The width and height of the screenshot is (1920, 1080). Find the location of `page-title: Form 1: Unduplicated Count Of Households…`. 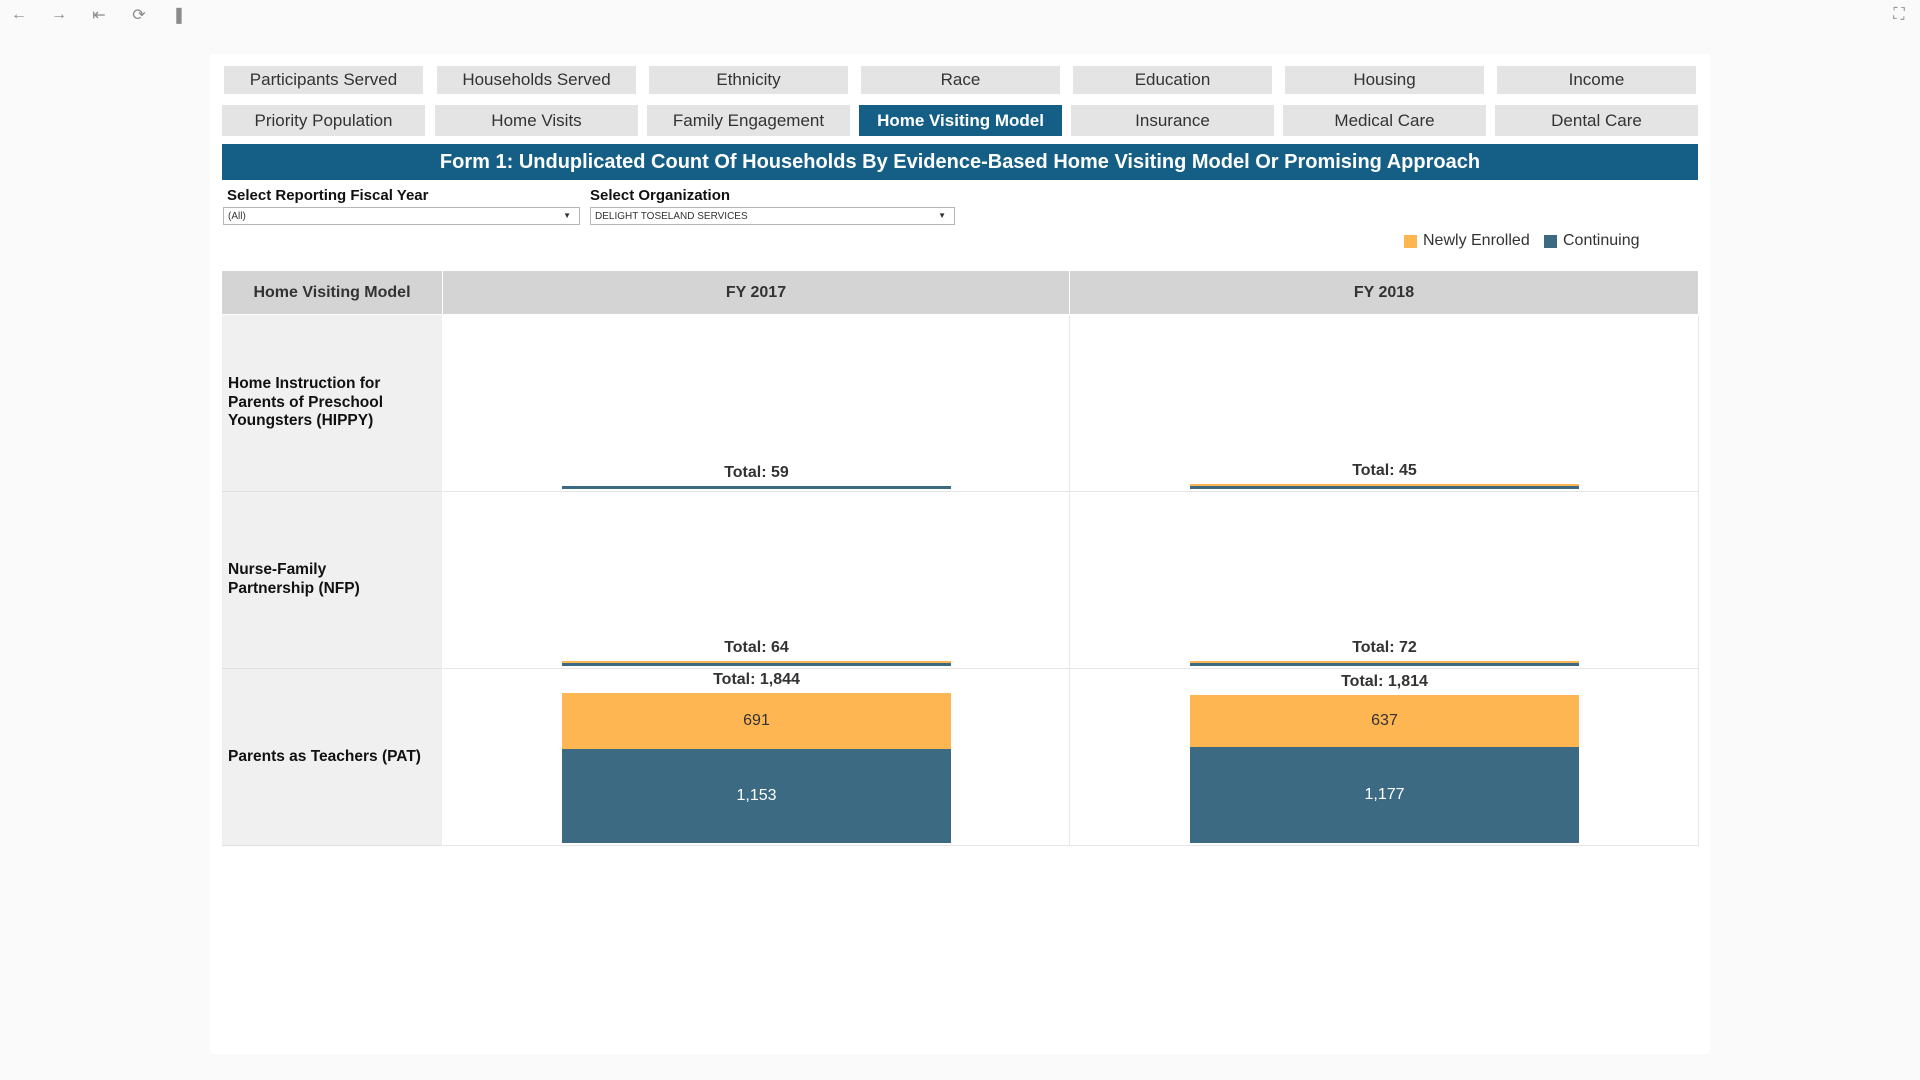

page-title: Form 1: Unduplicated Count Of Households… is located at coordinates (960, 162).